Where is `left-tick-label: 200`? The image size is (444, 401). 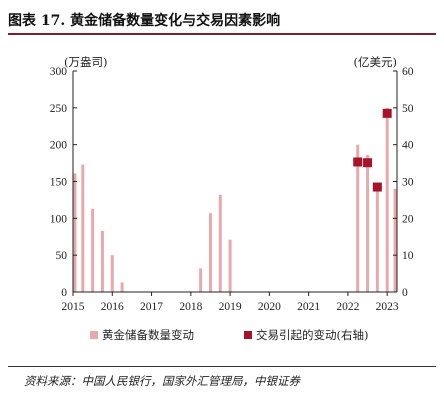 left-tick-label: 200 is located at coordinates (59, 146).